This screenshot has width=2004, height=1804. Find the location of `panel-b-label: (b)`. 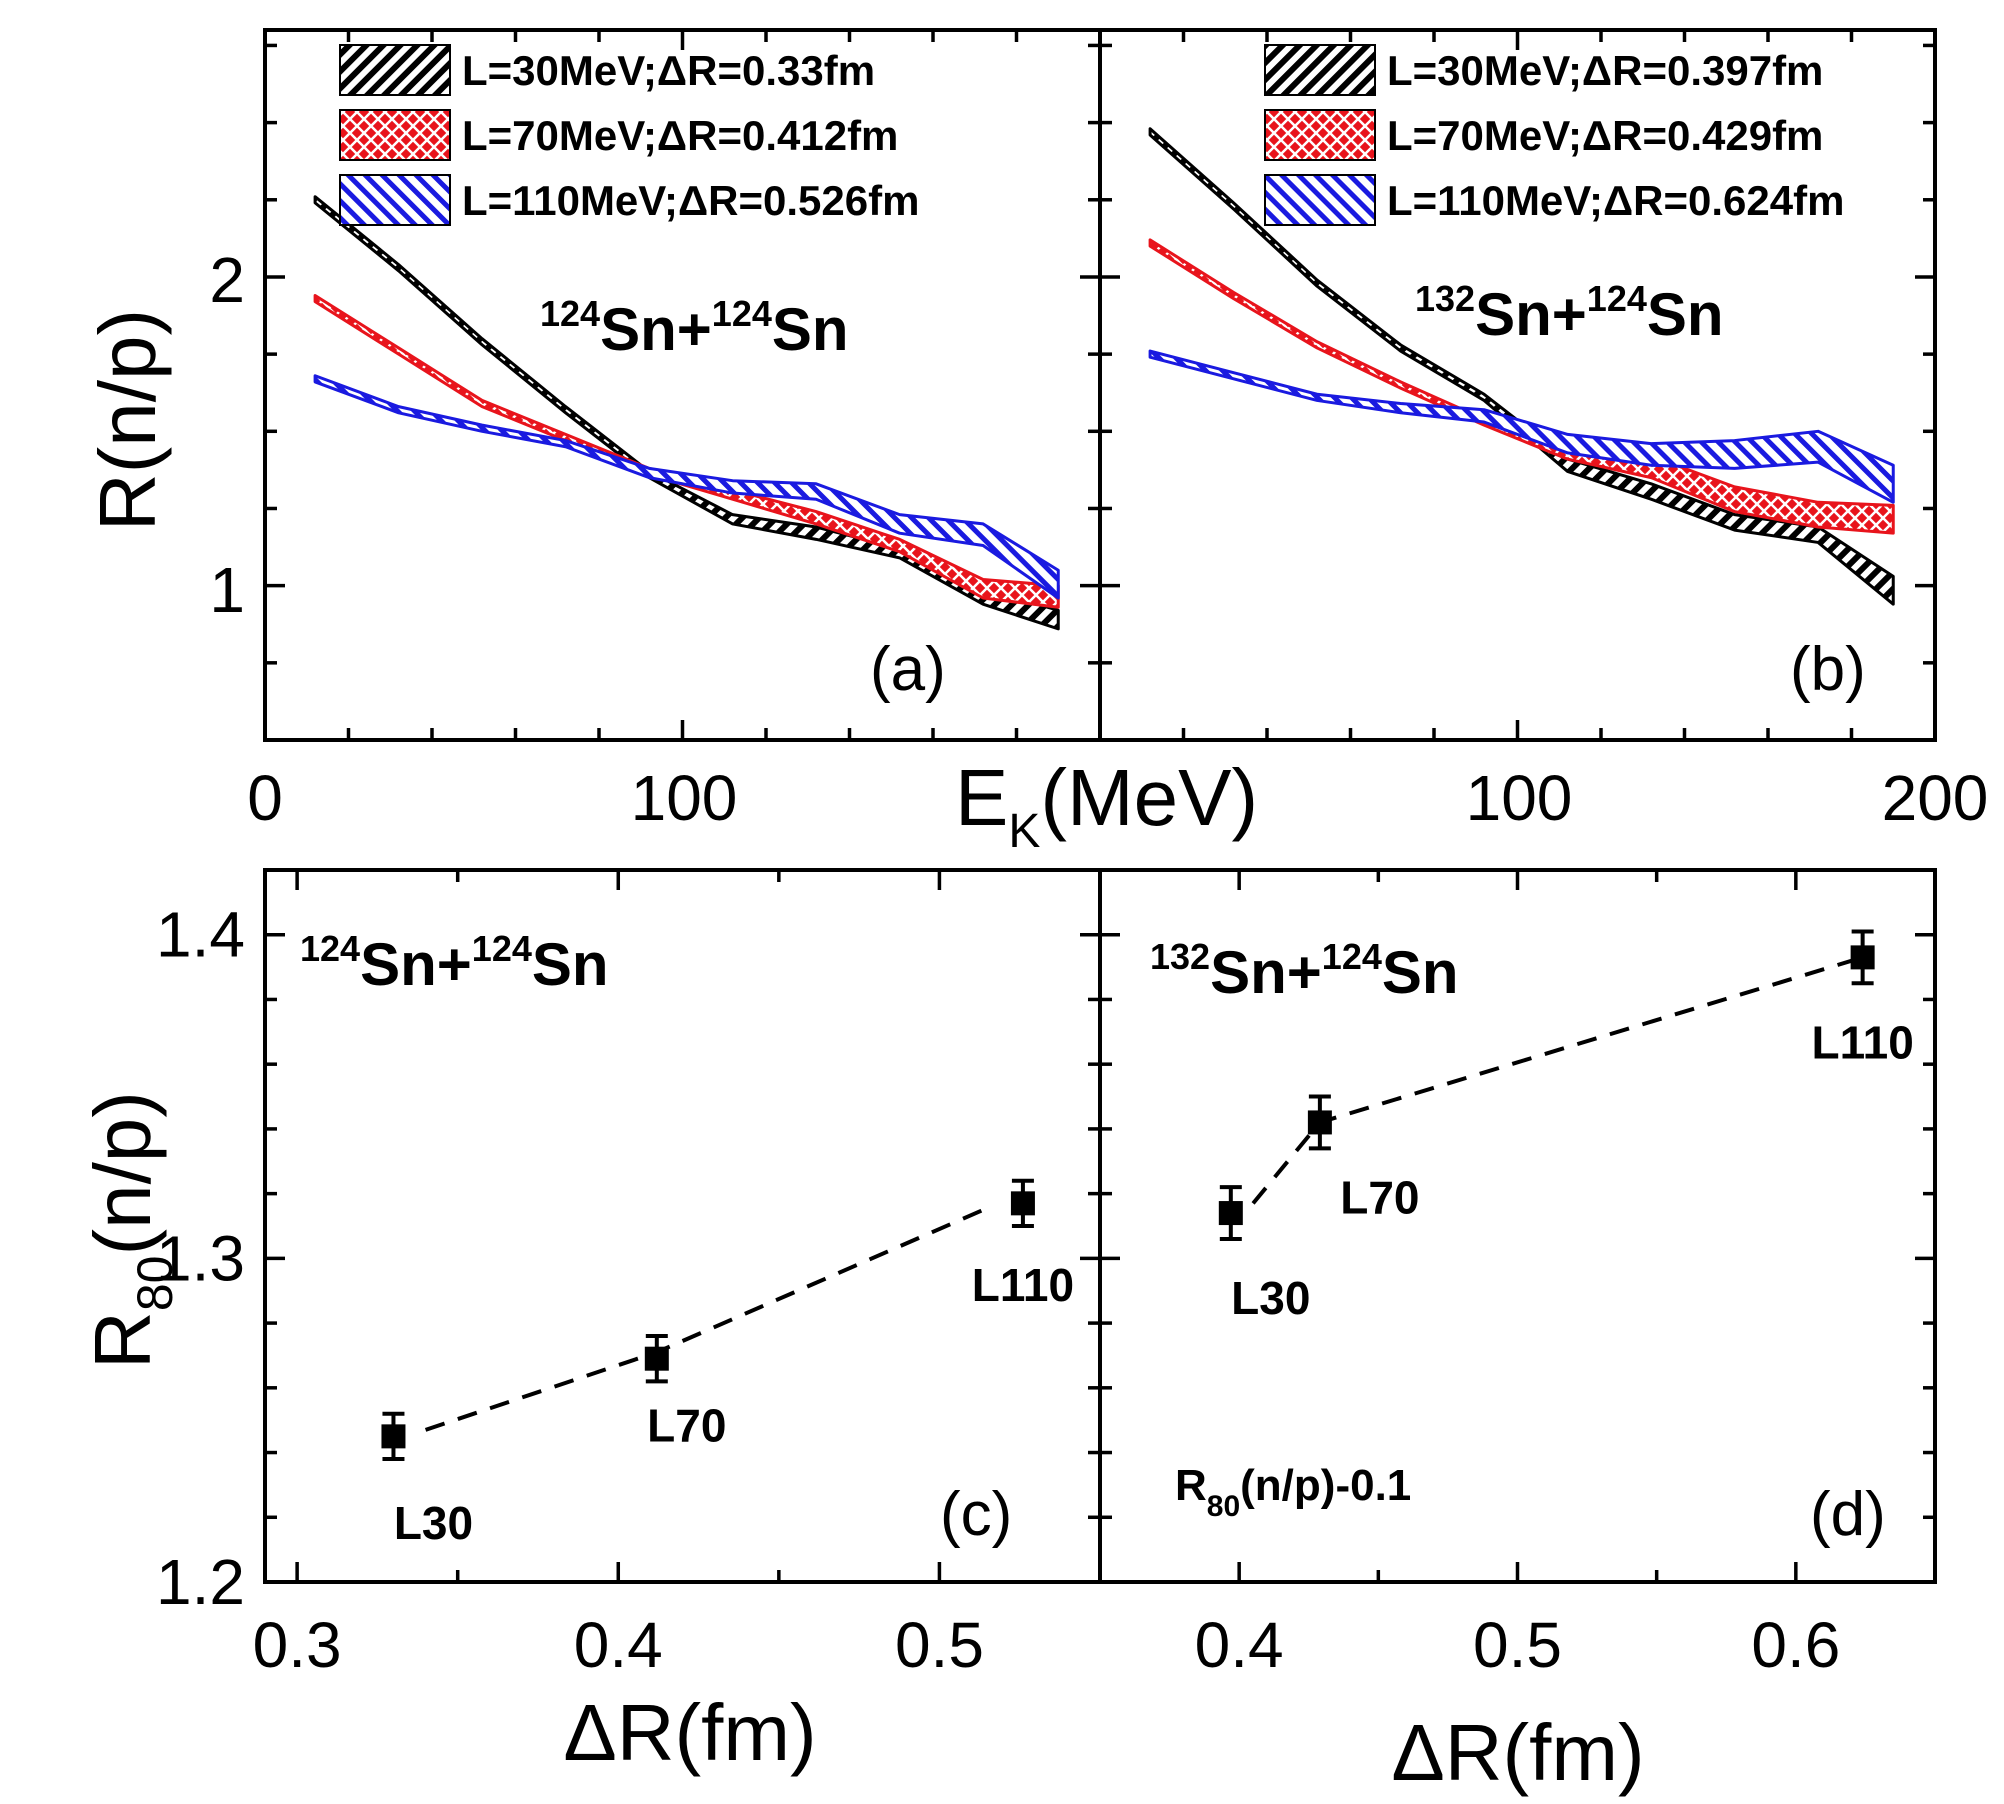

panel-b-label: (b) is located at coordinates (1828, 669).